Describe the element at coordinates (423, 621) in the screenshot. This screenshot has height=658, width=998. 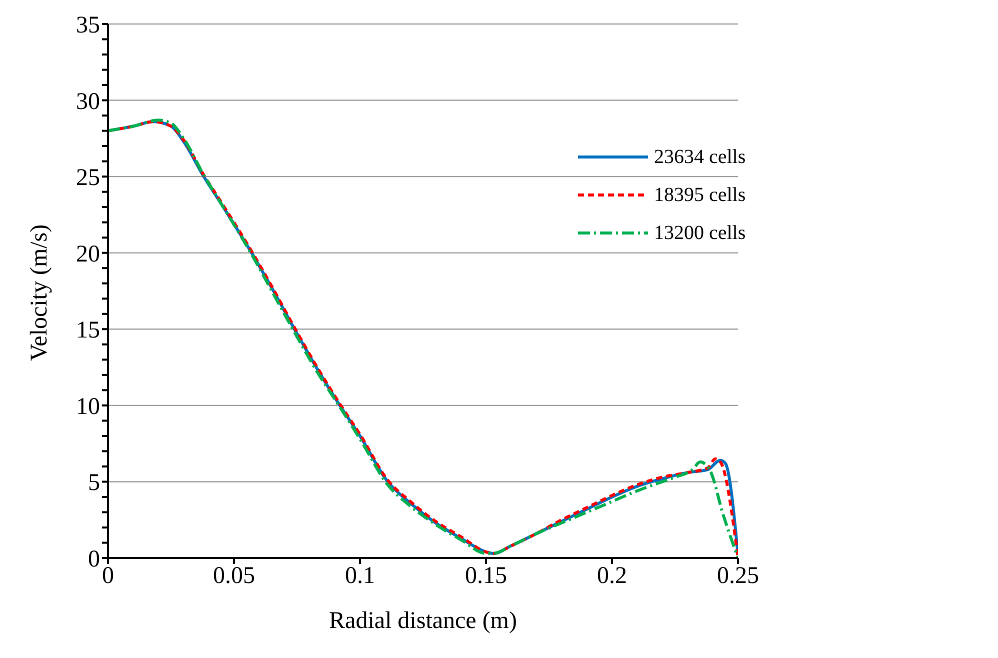
I see `x-axis-title: Radial distance (m)` at that location.